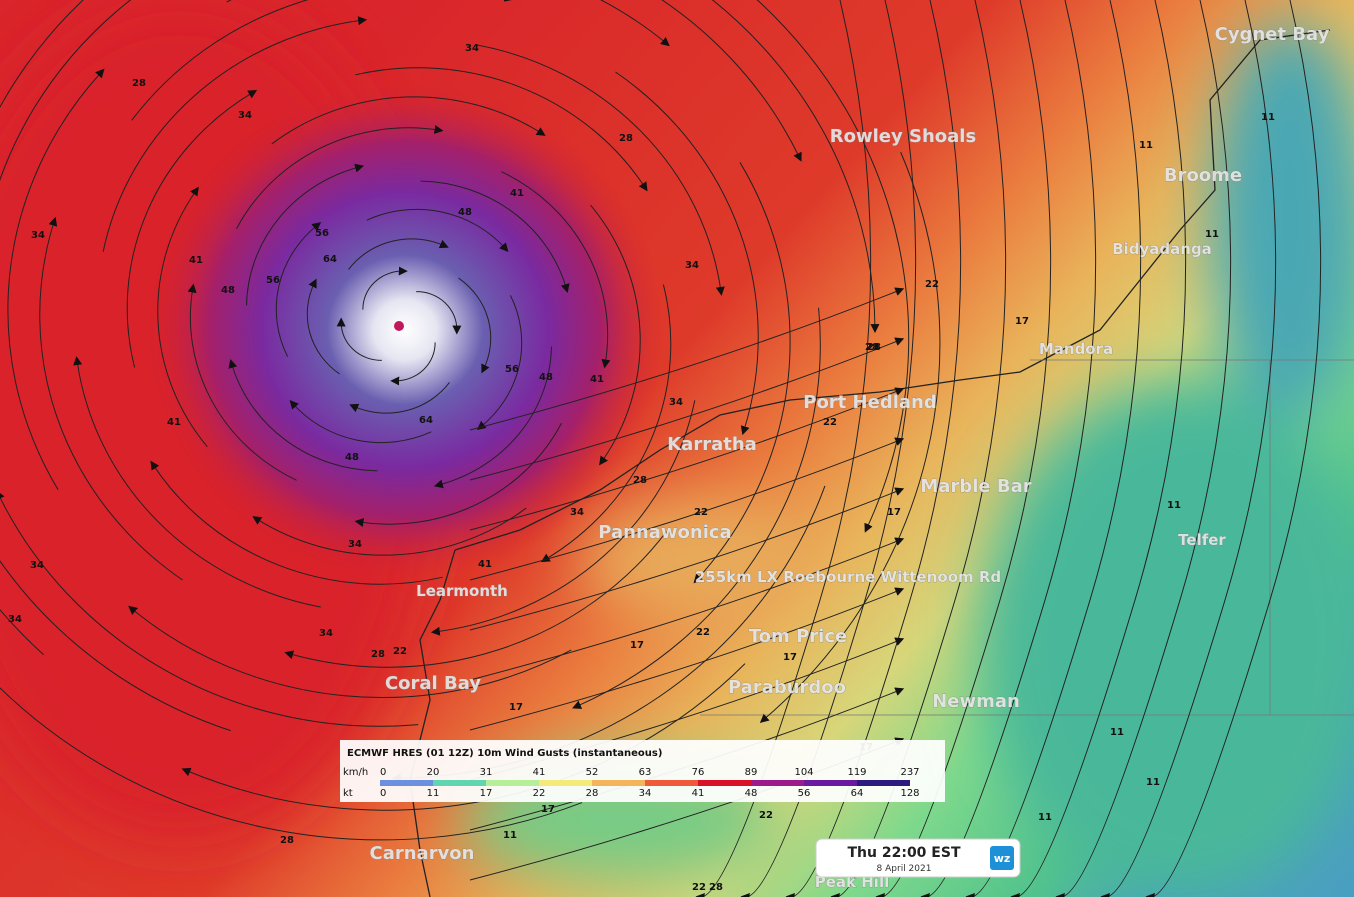  I want to click on legend-kmh: 237, so click(909, 772).